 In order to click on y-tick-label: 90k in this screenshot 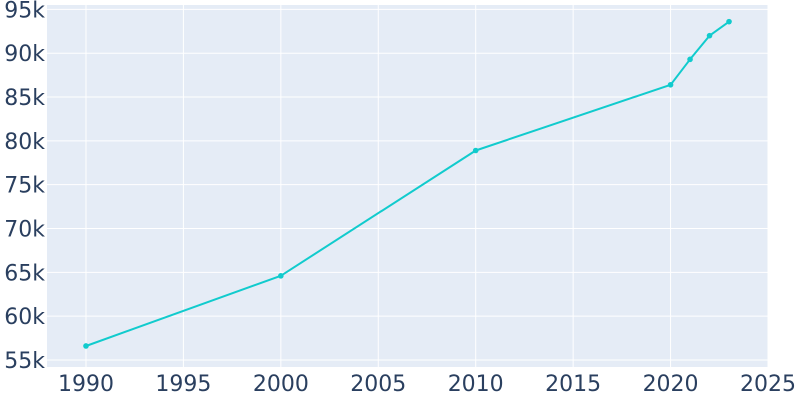, I will do `click(24, 54)`.